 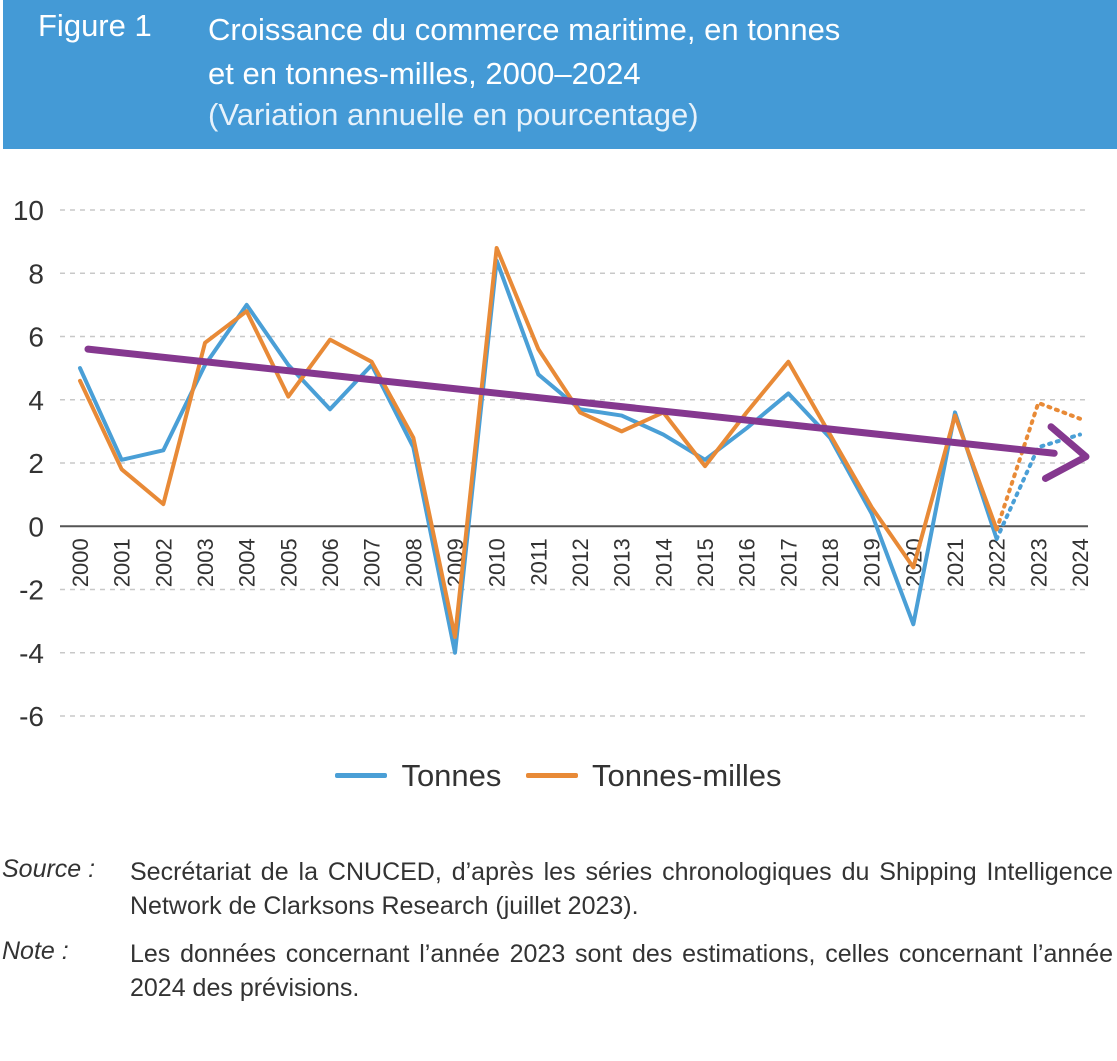 What do you see at coordinates (35, 951) in the screenshot?
I see `note-label: Note :` at bounding box center [35, 951].